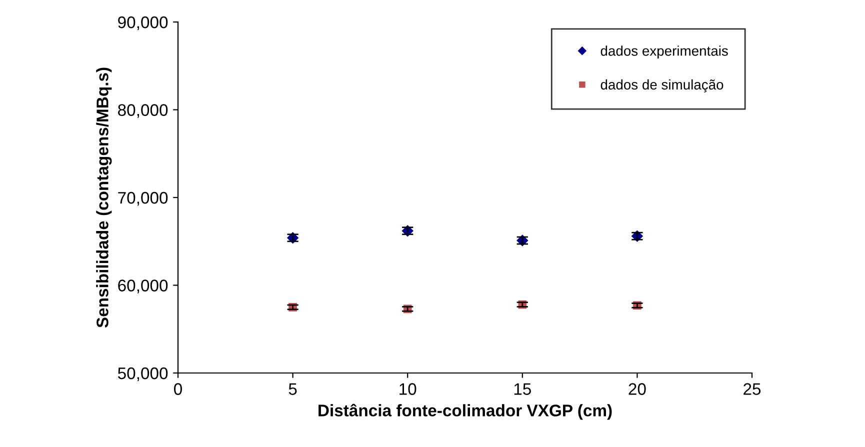  Describe the element at coordinates (143, 23) in the screenshot. I see `y-tick-label: 90,000` at that location.